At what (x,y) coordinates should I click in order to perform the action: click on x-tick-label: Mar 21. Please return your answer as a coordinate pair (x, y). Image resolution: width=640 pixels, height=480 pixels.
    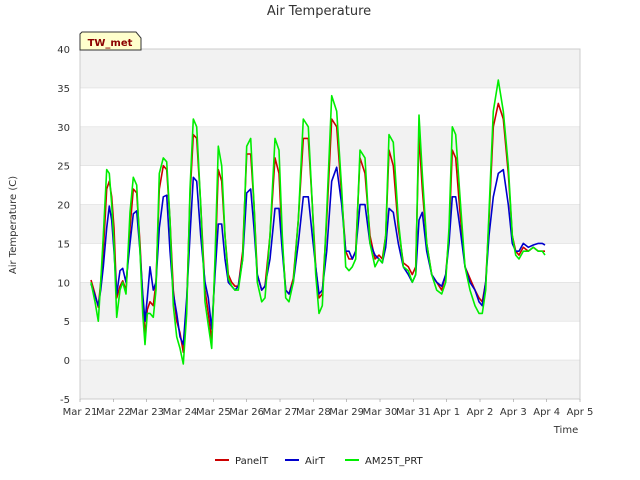
    Looking at the image, I should click on (80, 412).